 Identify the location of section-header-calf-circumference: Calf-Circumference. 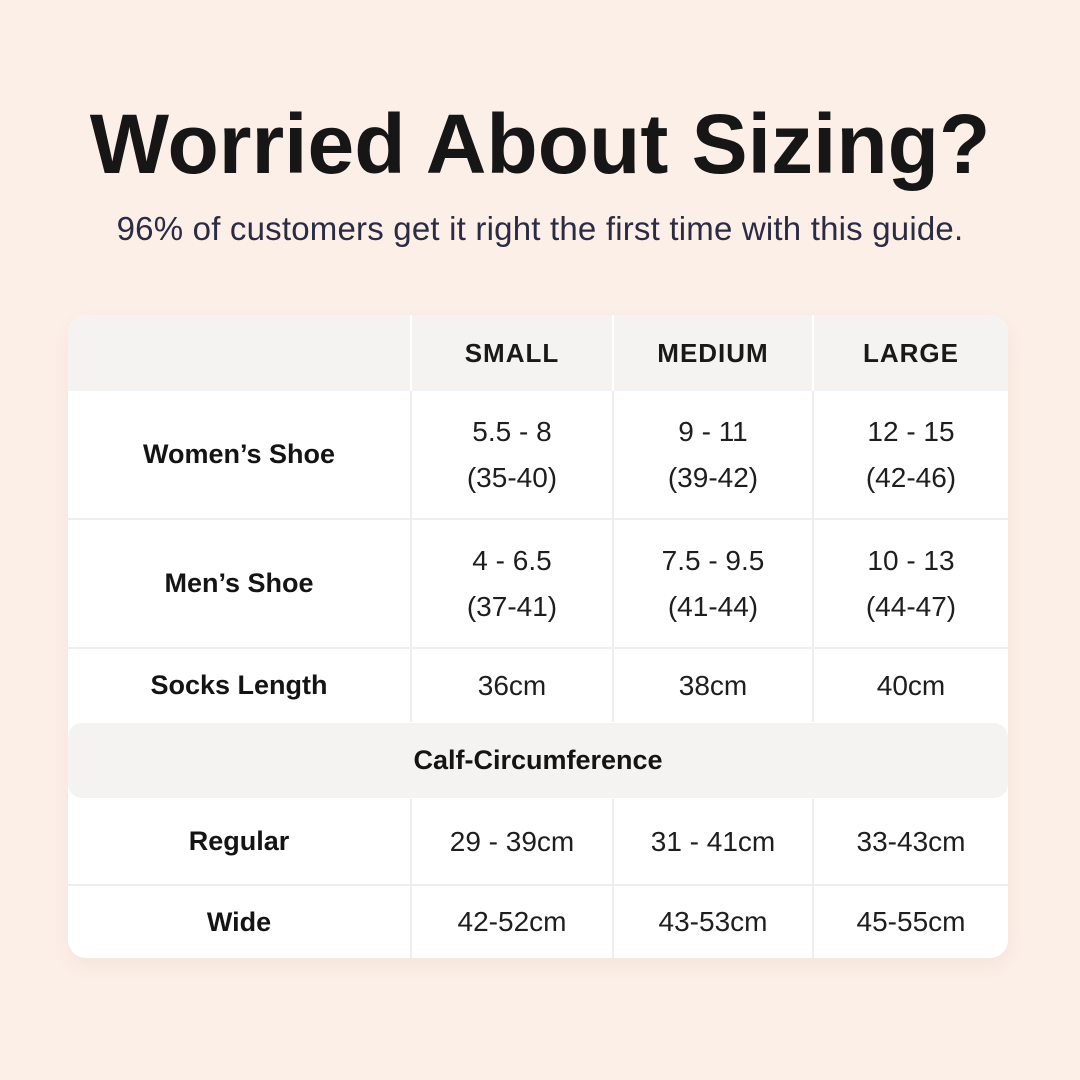
(538, 760).